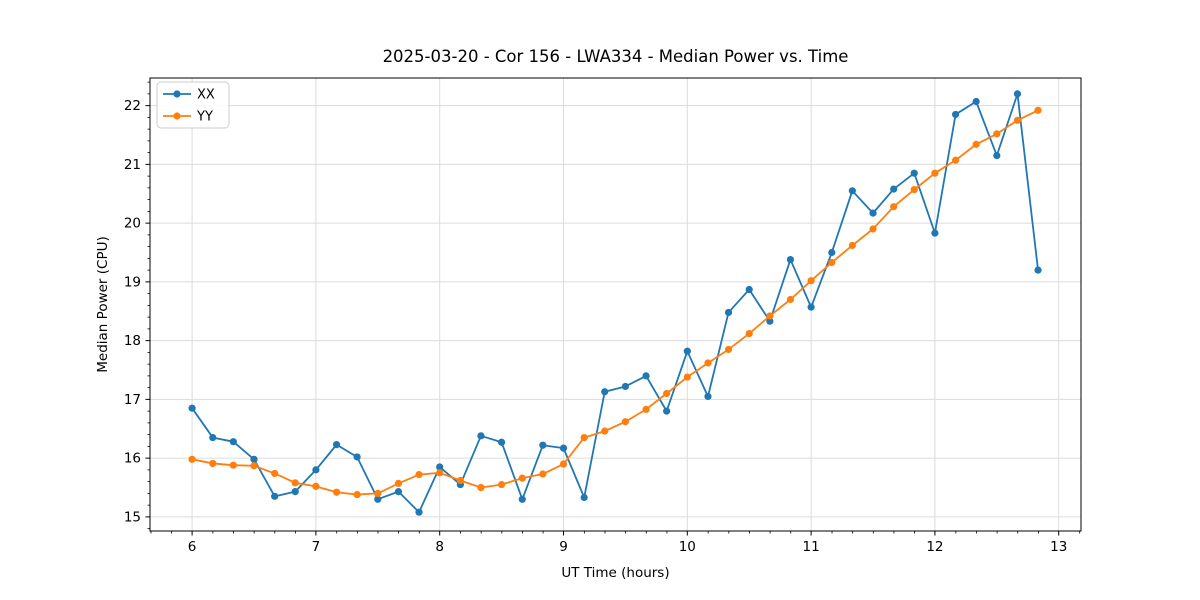 The image size is (1200, 600). I want to click on x-tick-label: 8, so click(439, 547).